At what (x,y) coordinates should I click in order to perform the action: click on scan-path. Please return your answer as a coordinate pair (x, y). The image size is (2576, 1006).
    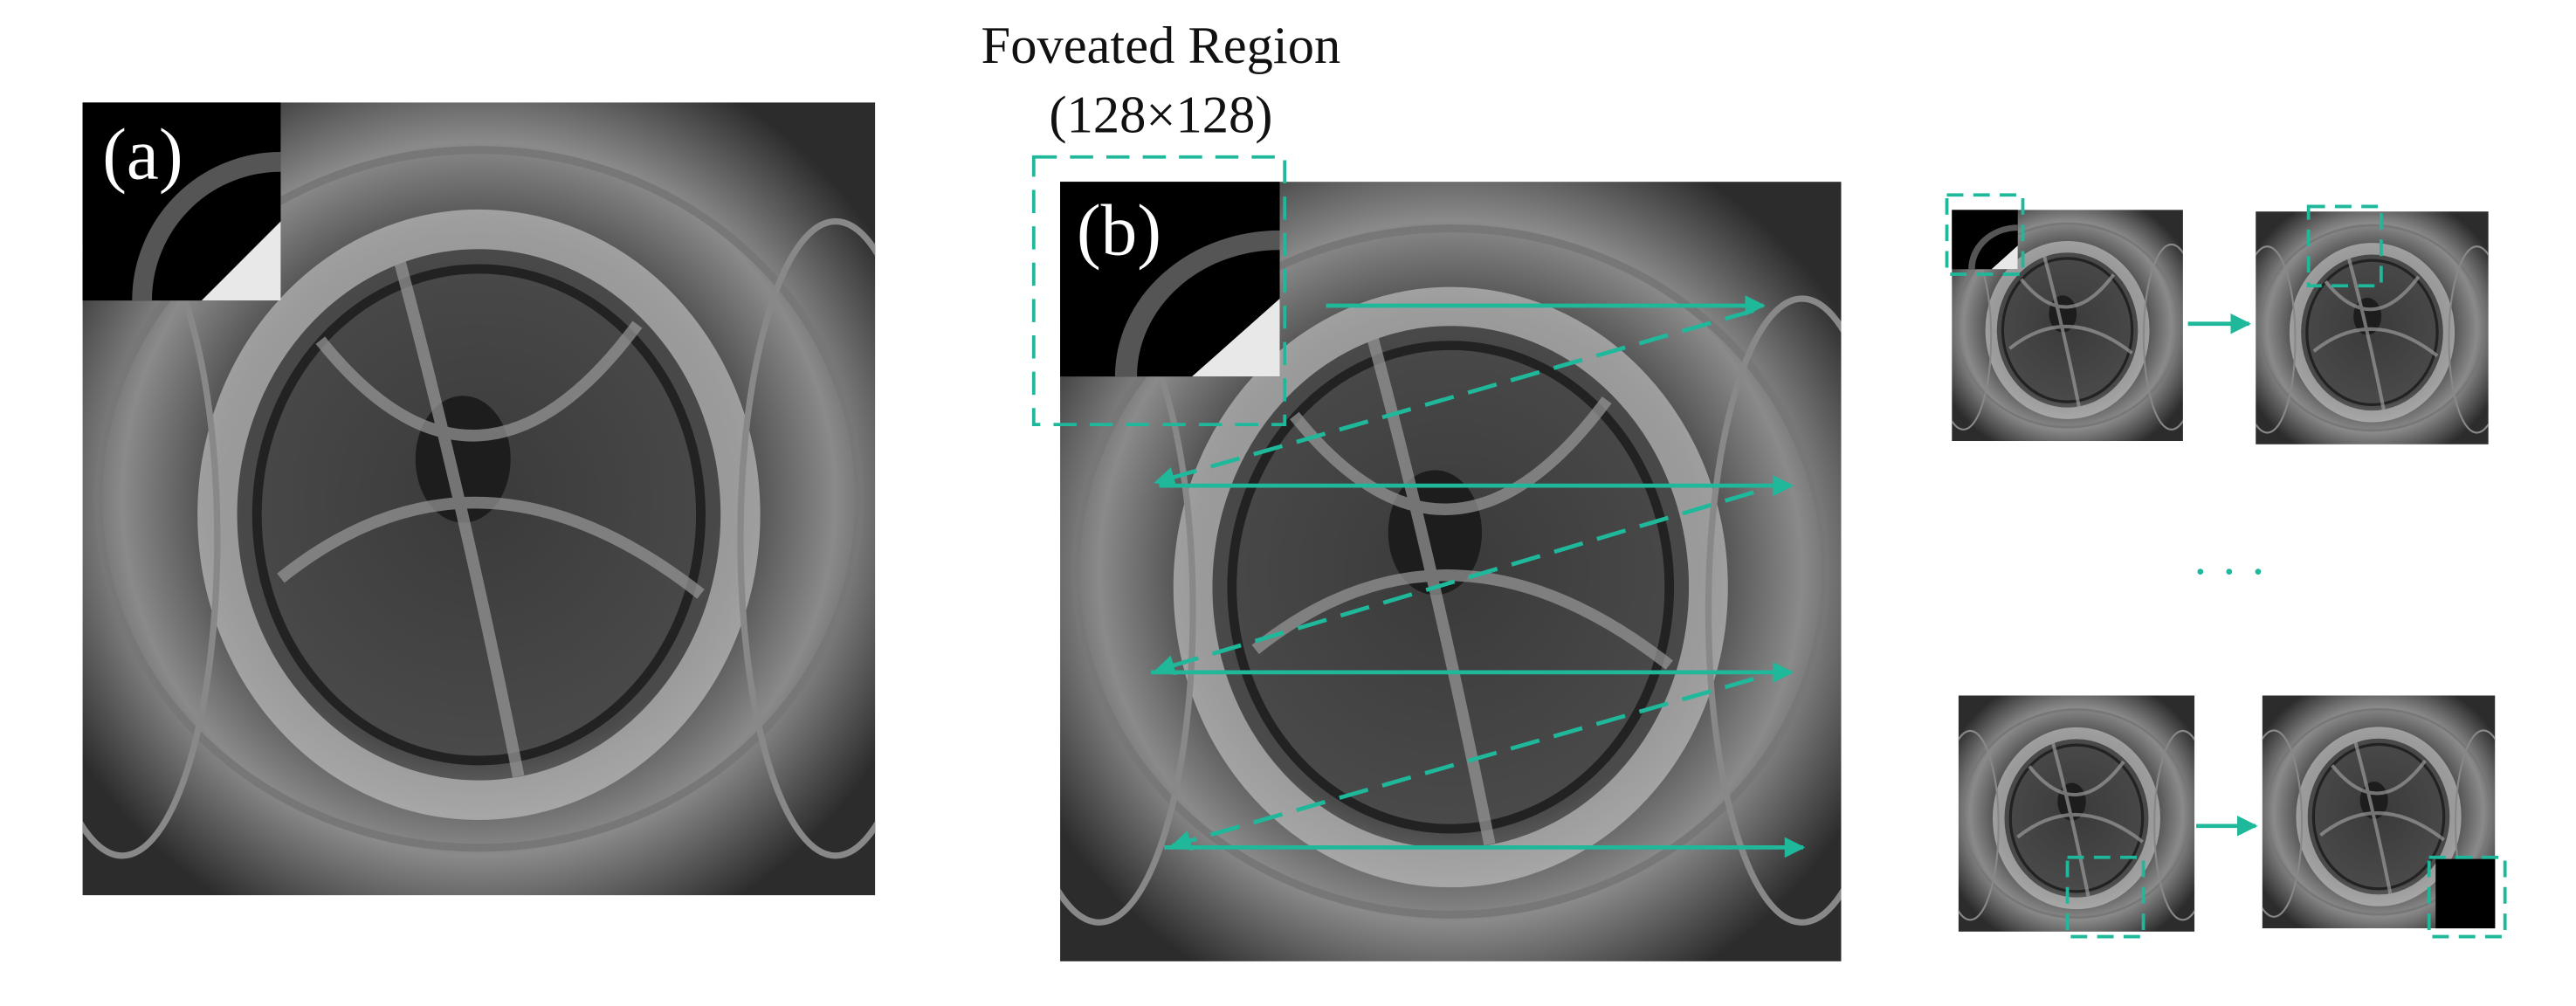
    Looking at the image, I should click on (1478, 576).